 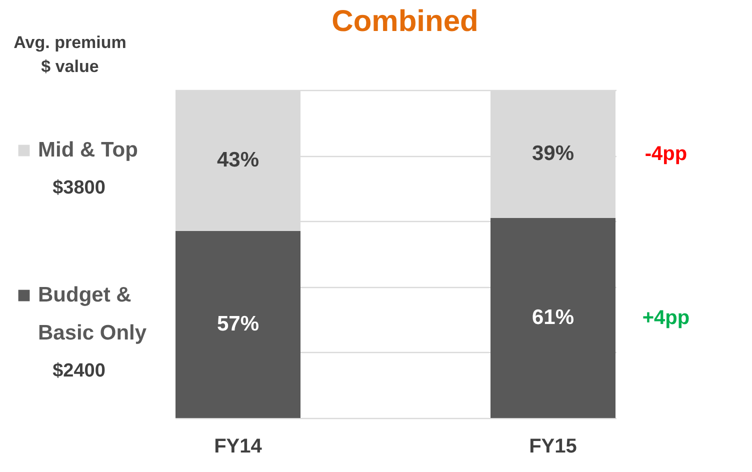 What do you see at coordinates (666, 153) in the screenshot?
I see `text: -4pp` at bounding box center [666, 153].